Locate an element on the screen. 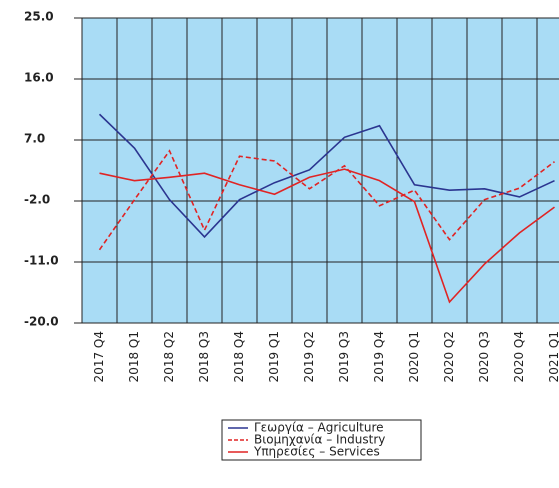 Image resolution: width=559 pixels, height=488 pixels. y-tick-label: 16.0 is located at coordinates (39, 78).